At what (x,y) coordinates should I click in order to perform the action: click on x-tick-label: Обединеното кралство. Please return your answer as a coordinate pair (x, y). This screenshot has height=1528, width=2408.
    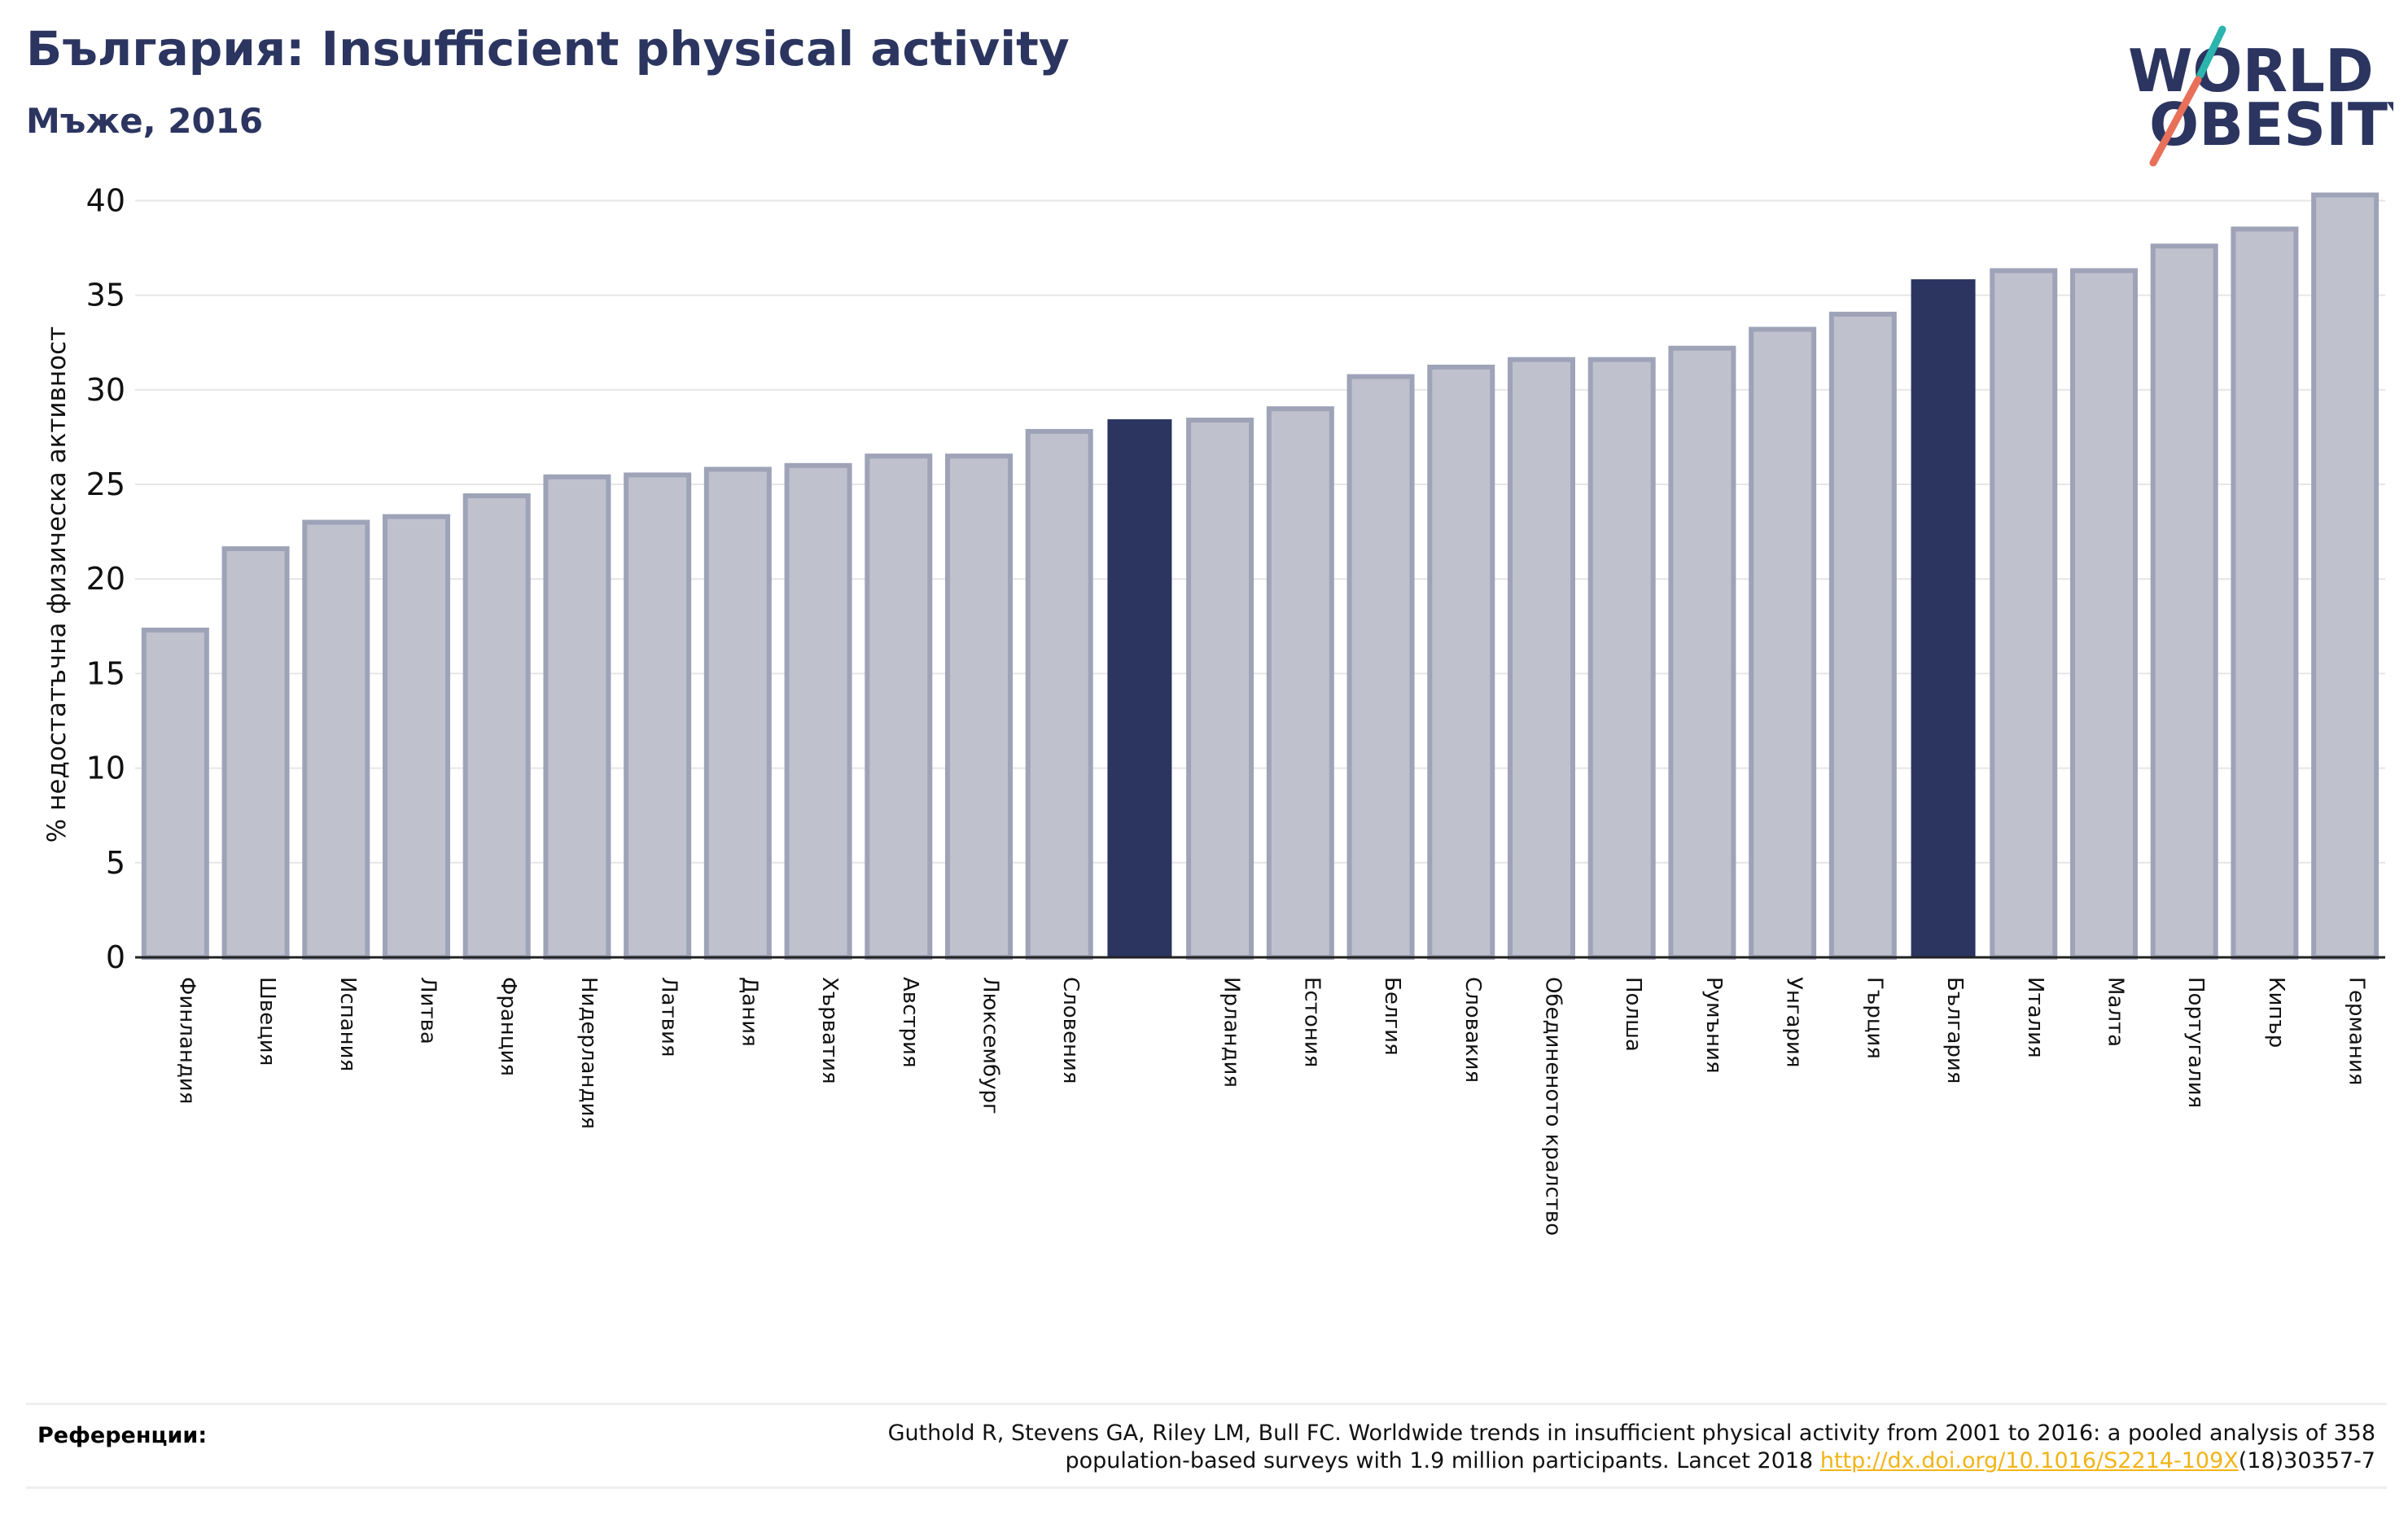
    Looking at the image, I should click on (1553, 1106).